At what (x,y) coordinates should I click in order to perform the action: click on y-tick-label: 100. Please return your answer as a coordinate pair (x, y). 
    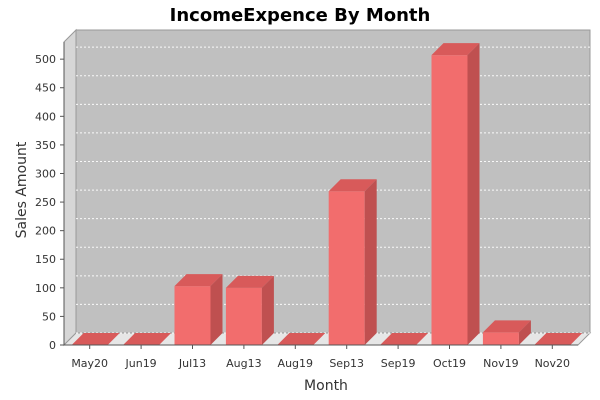
    Looking at the image, I should click on (45, 288).